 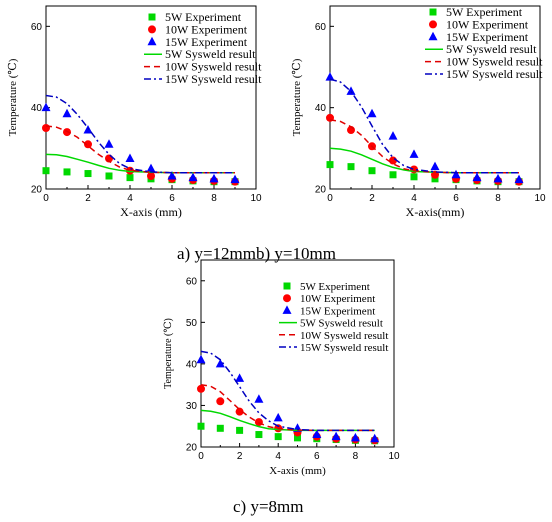 I want to click on y-tick-label: 40, so click(x=37, y=108).